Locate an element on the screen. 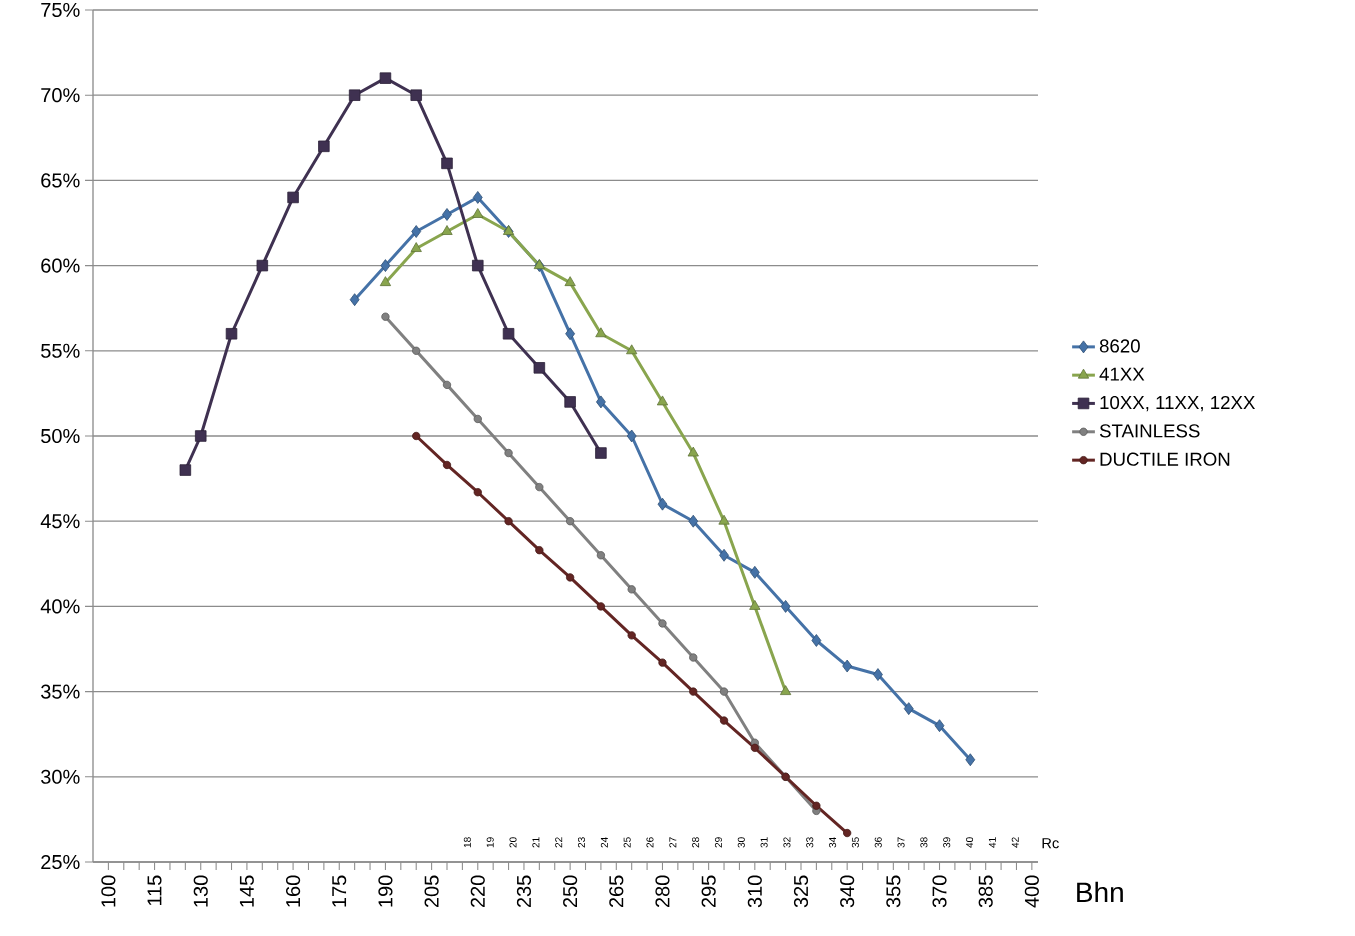 This screenshot has width=1355, height=936. x2-tick-label: 27 is located at coordinates (673, 842).